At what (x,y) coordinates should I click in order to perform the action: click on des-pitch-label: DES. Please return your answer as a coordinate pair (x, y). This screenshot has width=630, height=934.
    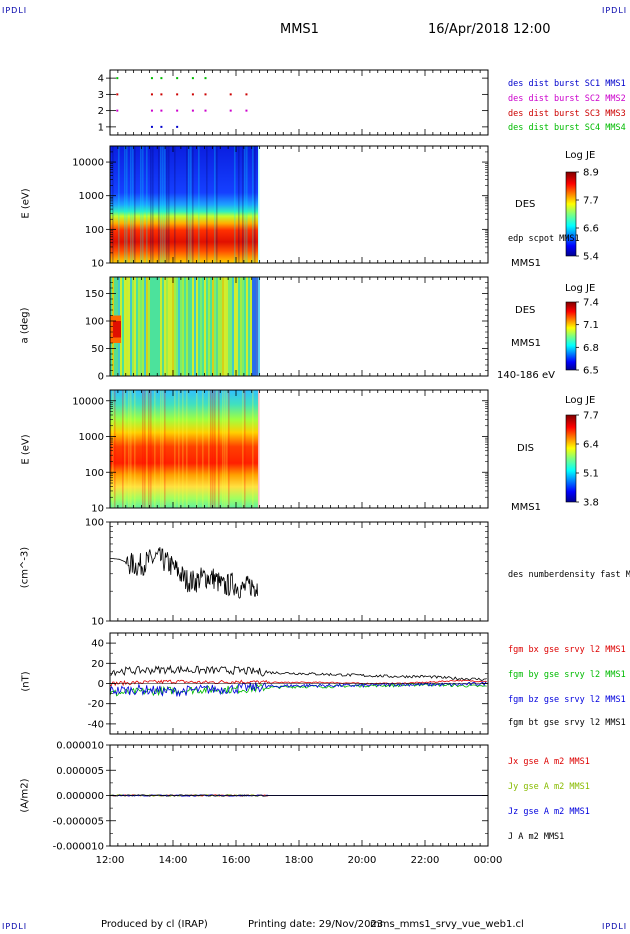
    Looking at the image, I should click on (525, 310).